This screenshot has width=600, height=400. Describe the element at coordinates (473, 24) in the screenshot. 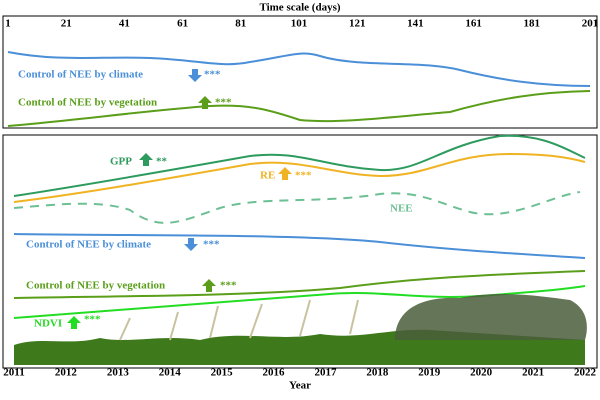

I see `tick-label: 161` at that location.